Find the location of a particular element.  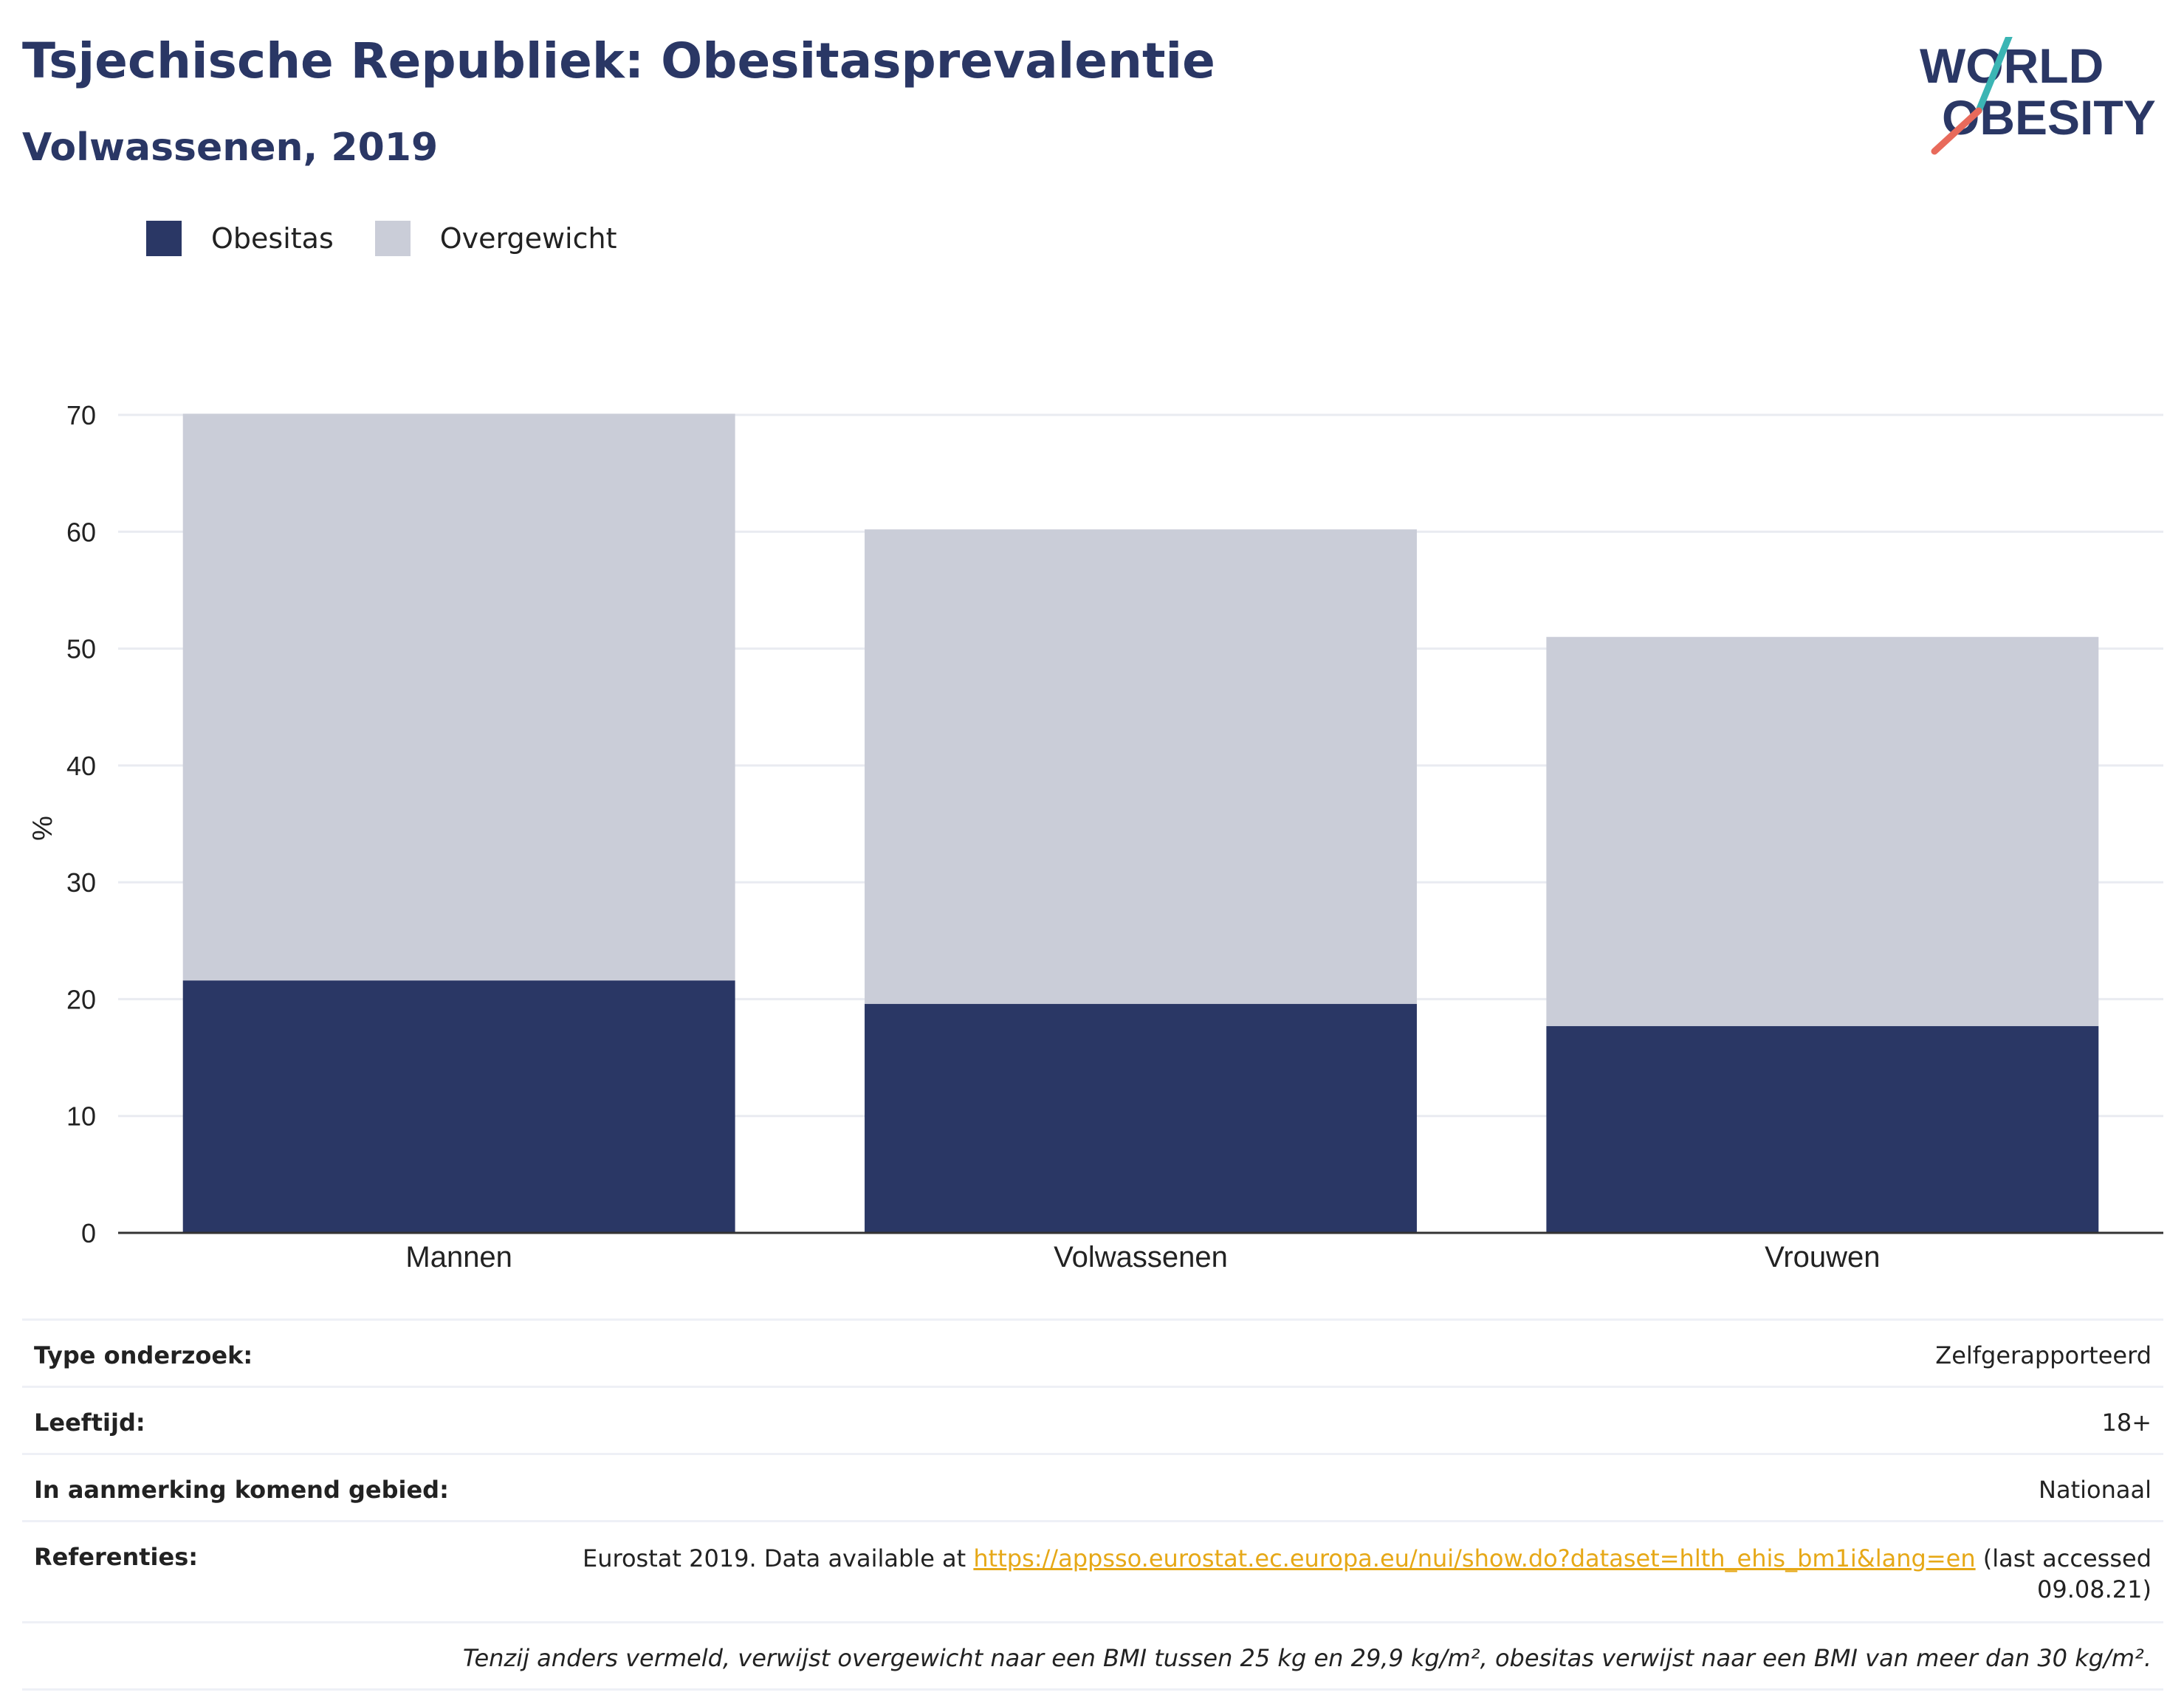

svg-text: OBESITY is located at coordinates (2049, 117).